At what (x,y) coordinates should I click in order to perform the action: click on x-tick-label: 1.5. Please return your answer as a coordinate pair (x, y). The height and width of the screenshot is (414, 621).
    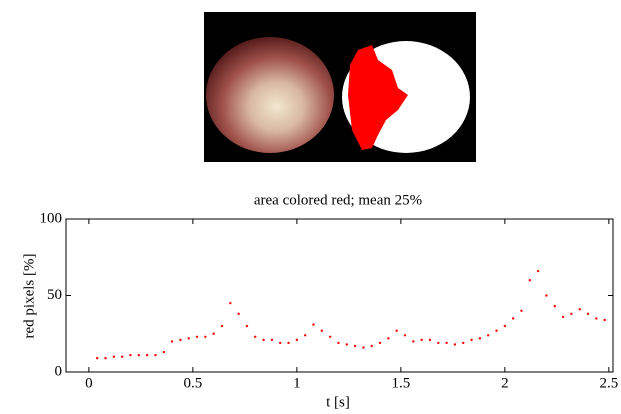
    Looking at the image, I should click on (400, 383).